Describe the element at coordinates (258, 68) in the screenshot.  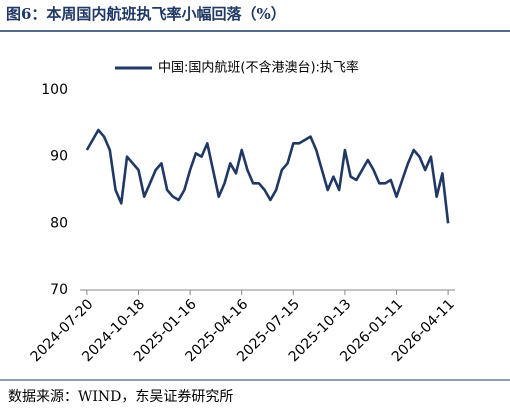
I see `legend-label: 中国:国内航班(不含港澳台):执飞率` at that location.